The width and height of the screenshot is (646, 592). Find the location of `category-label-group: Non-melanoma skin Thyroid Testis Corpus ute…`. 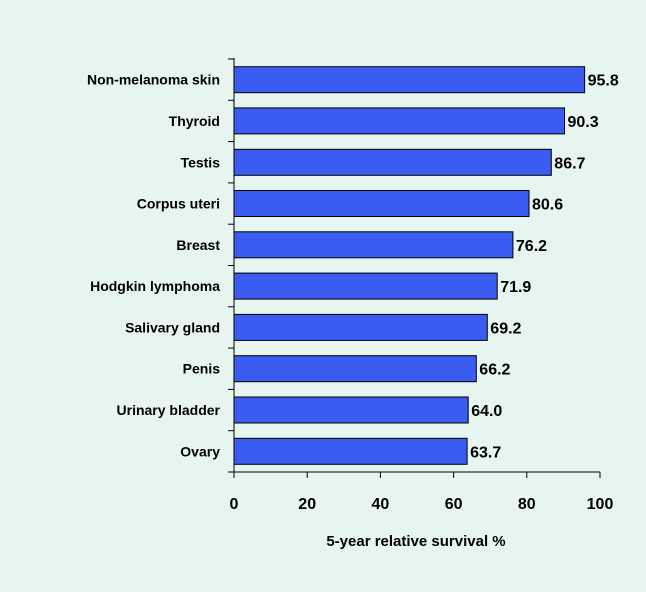

category-label-group: Non-melanoma skin Thyroid Testis Corpus ute… is located at coordinates (154, 266).